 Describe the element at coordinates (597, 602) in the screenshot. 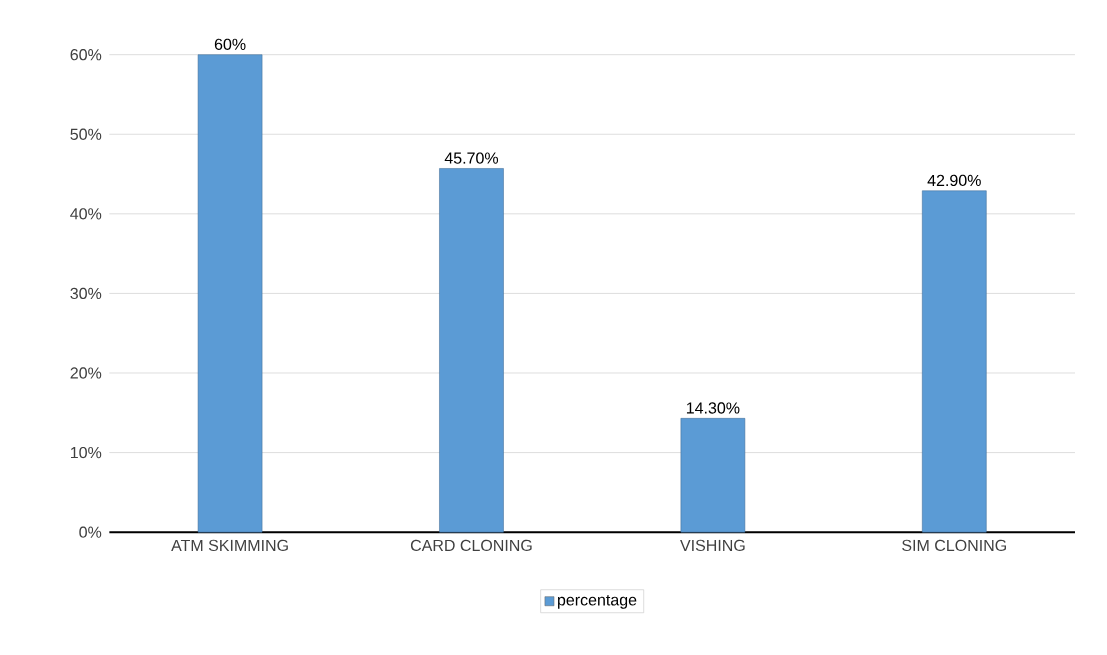

I see `legend-label: percentage` at that location.